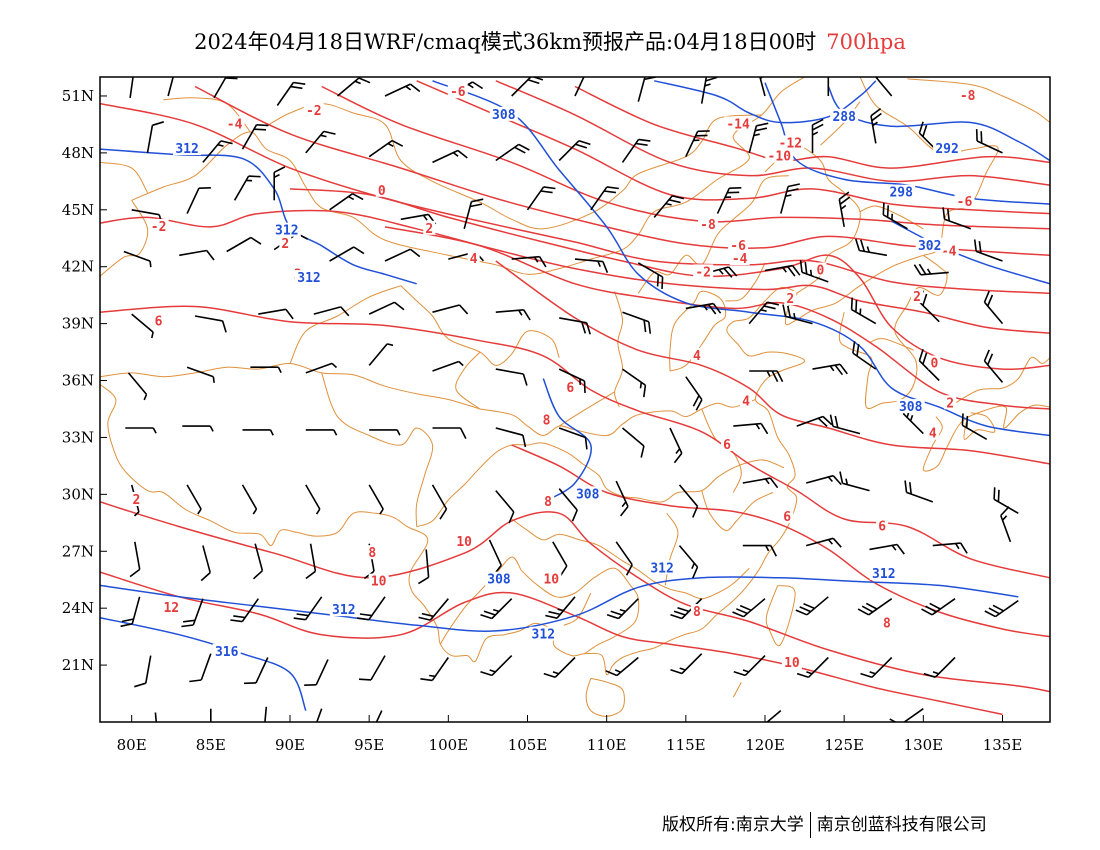  Describe the element at coordinates (78, 153) in the screenshot. I see `lat-tick-label: 48N` at that location.